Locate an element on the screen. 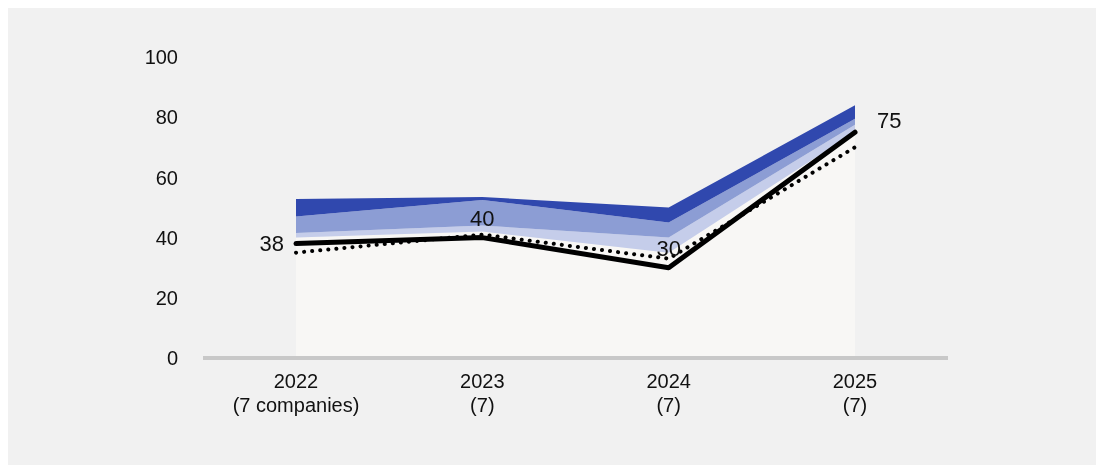  data-label: 30 is located at coordinates (668, 248).